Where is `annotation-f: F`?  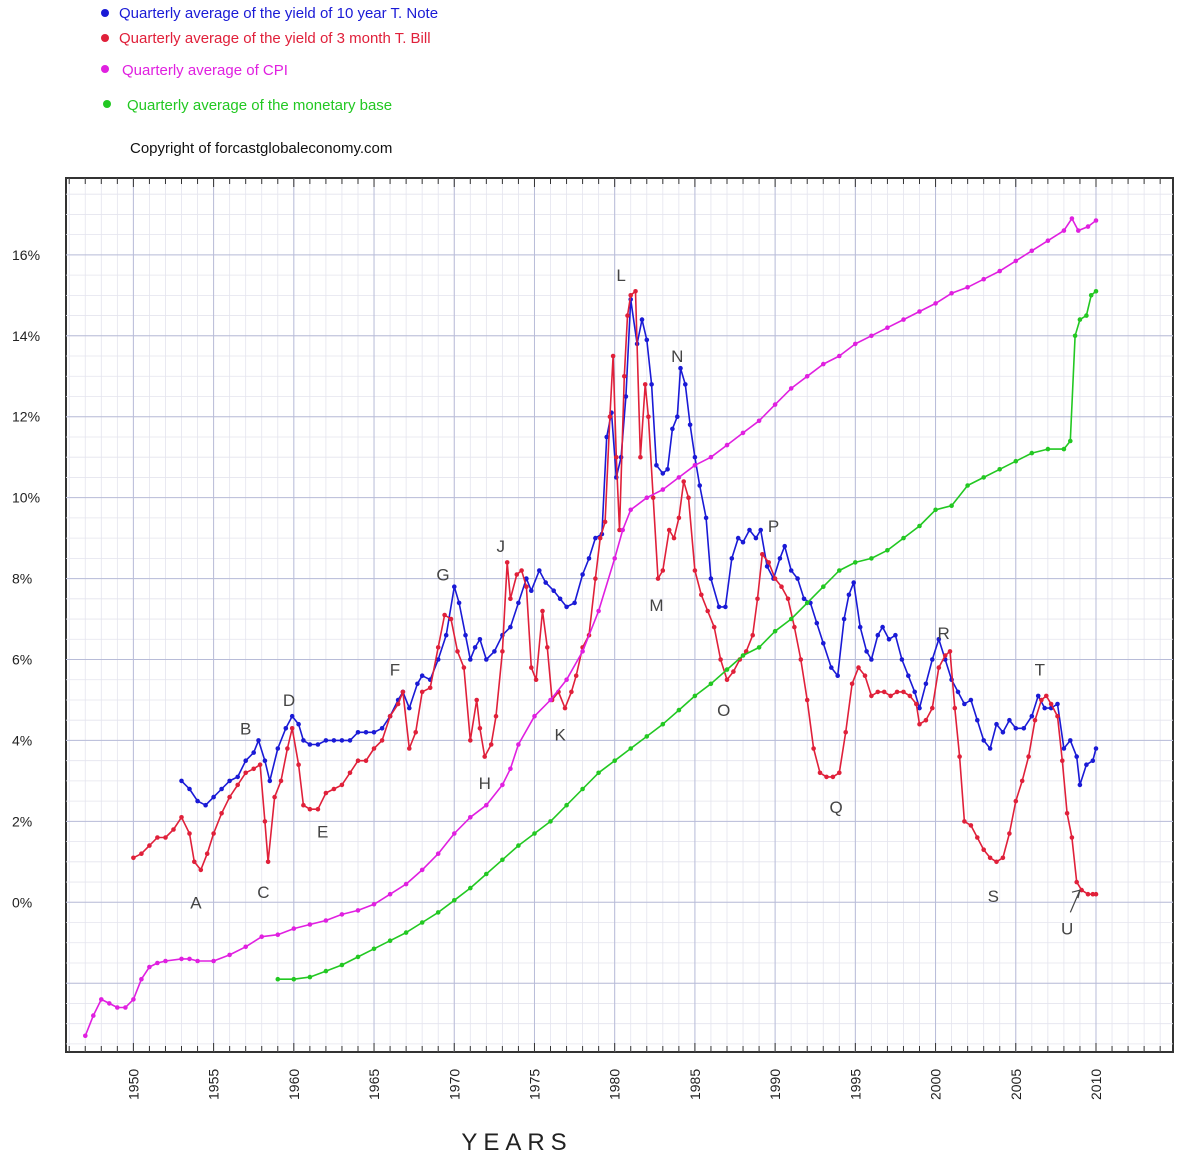
annotation-f: F is located at coordinates (395, 670).